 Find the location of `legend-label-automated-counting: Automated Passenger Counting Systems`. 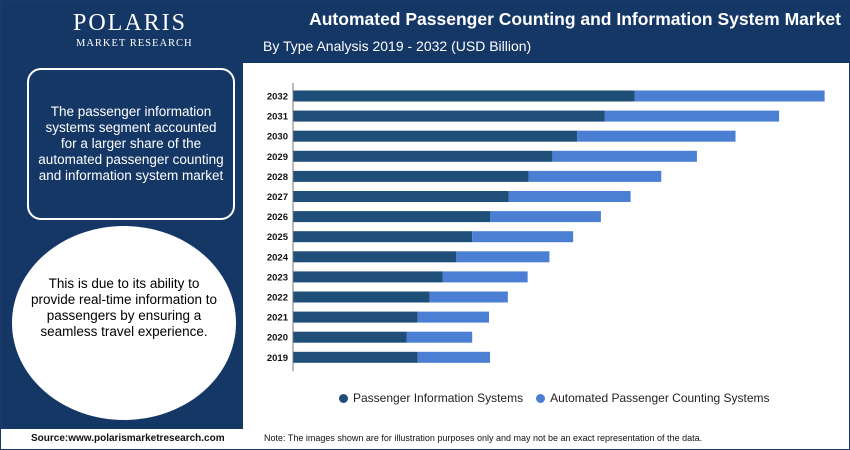

legend-label-automated-counting: Automated Passenger Counting Systems is located at coordinates (660, 398).